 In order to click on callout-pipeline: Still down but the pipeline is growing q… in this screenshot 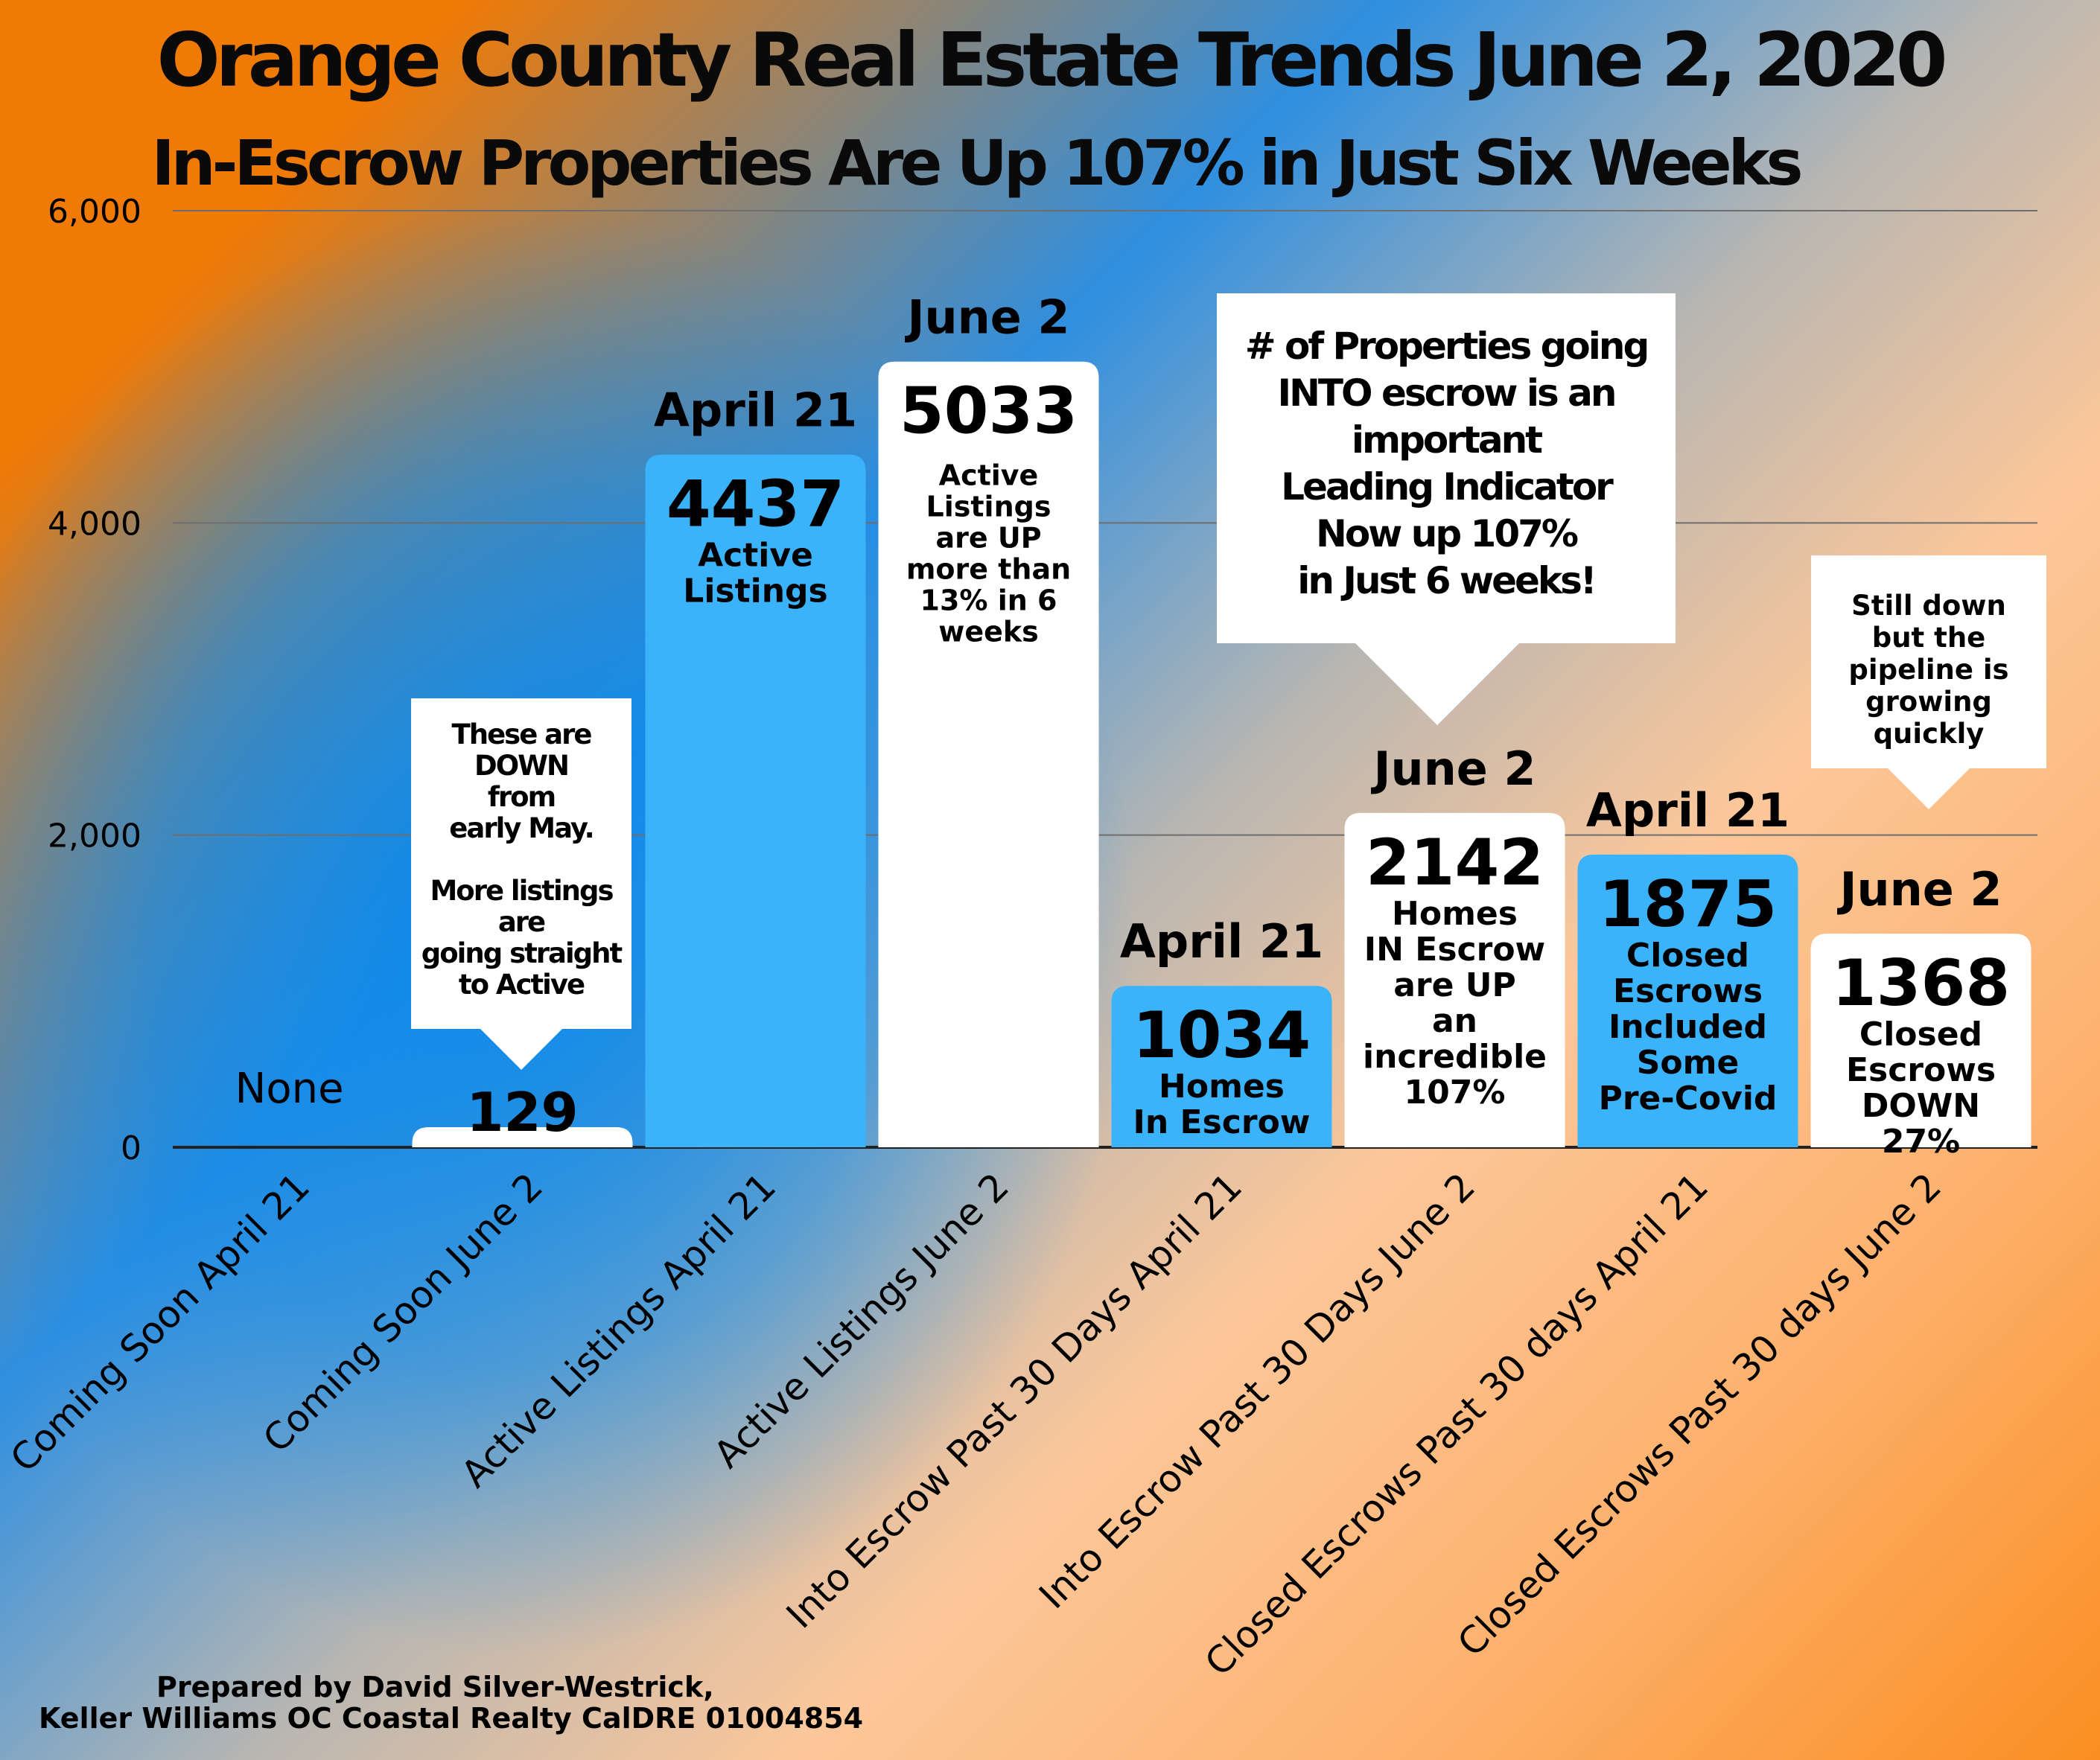, I will do `click(1928, 662)`.